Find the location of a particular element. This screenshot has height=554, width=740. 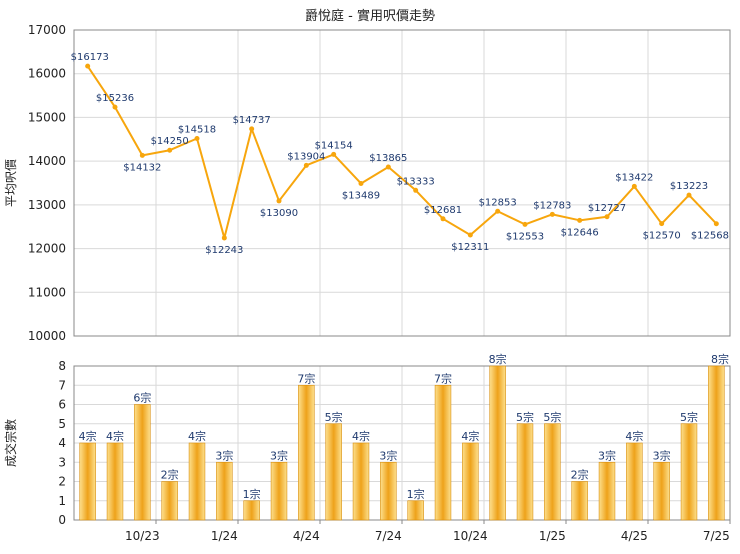

price-data-label: $12311 is located at coordinates (470, 247).